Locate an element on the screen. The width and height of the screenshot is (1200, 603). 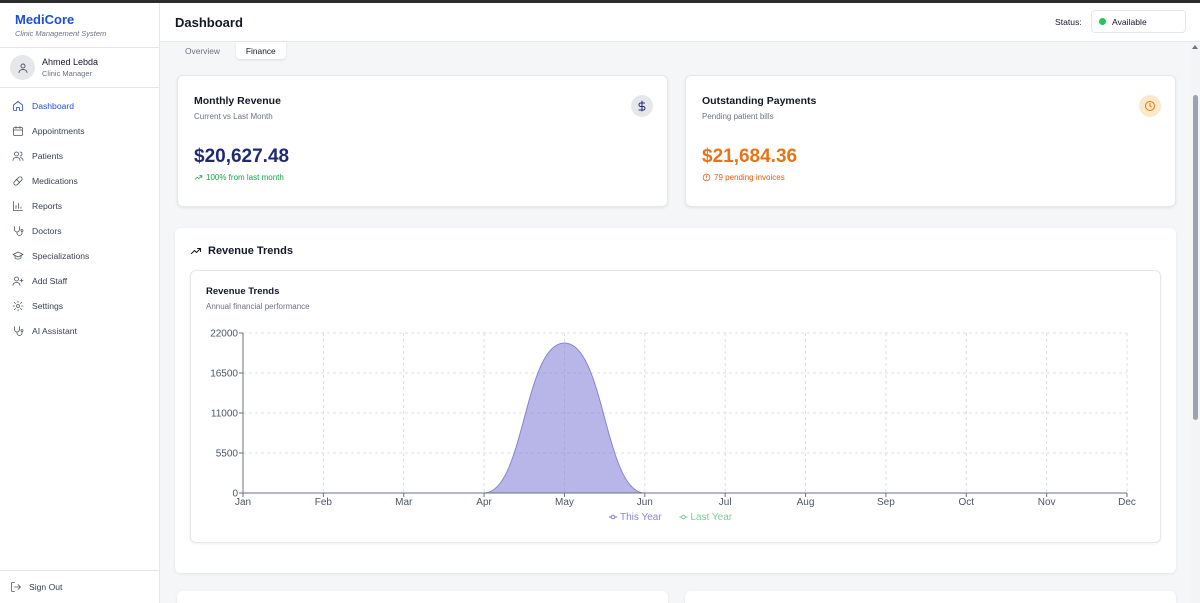
pending-invoices-text: 79 pending invoices is located at coordinates (749, 177).